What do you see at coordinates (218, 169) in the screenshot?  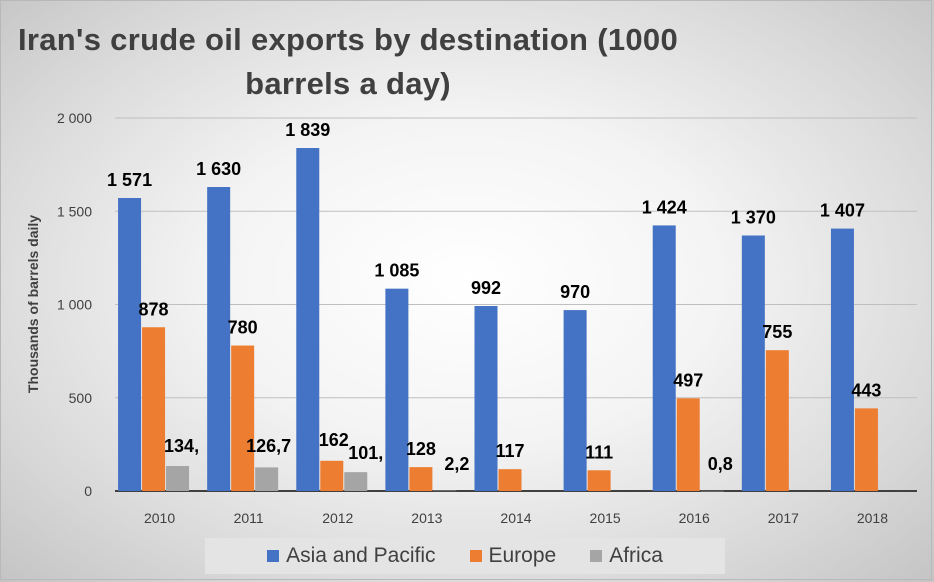 I see `data-label: 1 630` at bounding box center [218, 169].